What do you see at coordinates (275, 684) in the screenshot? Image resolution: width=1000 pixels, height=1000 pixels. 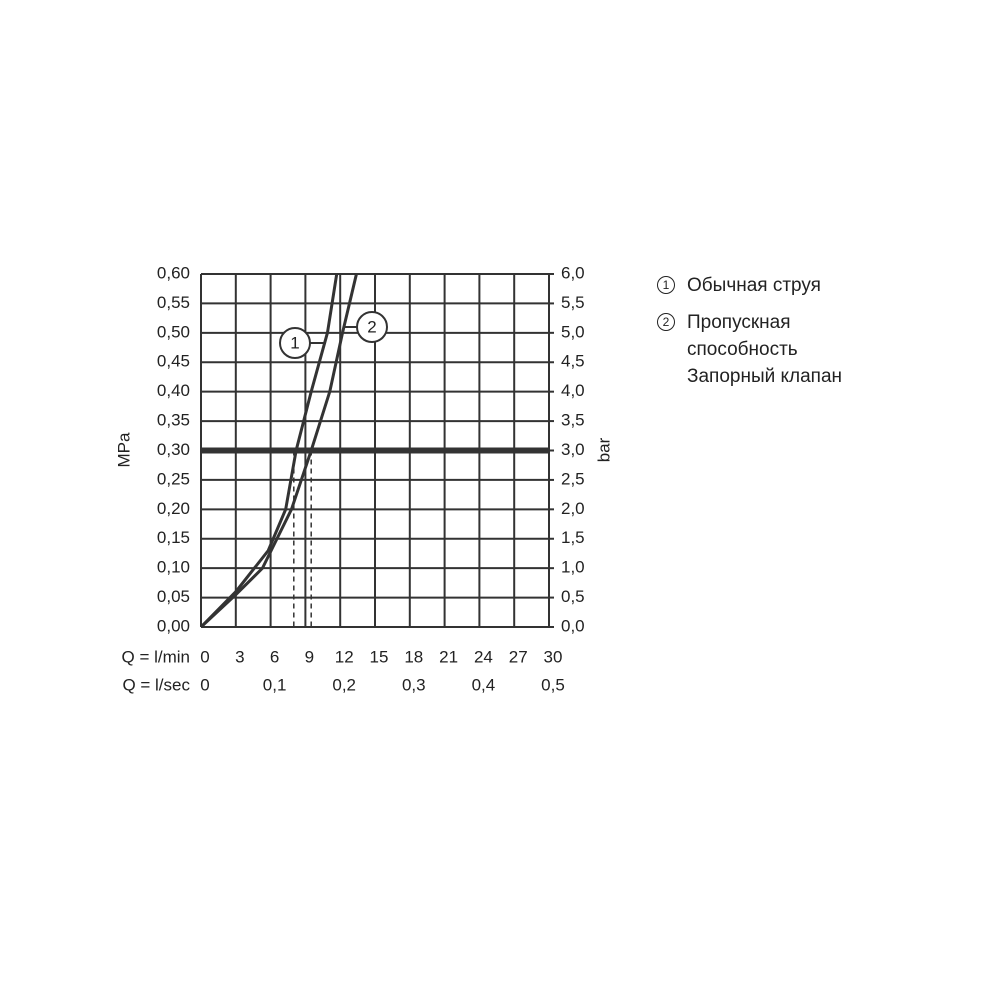 I see `x2-tick-label: 0,1` at bounding box center [275, 684].